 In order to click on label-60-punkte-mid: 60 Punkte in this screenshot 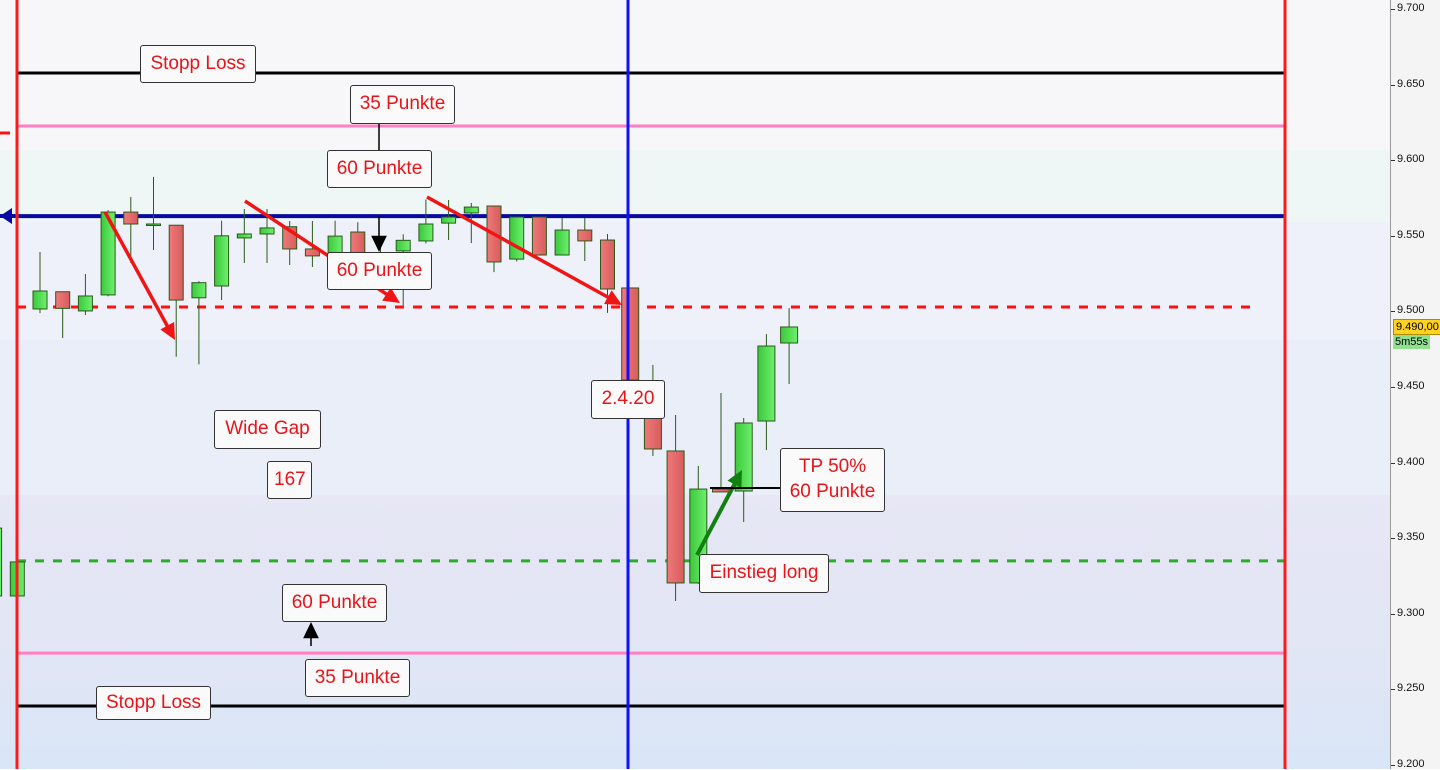, I will do `click(379, 271)`.